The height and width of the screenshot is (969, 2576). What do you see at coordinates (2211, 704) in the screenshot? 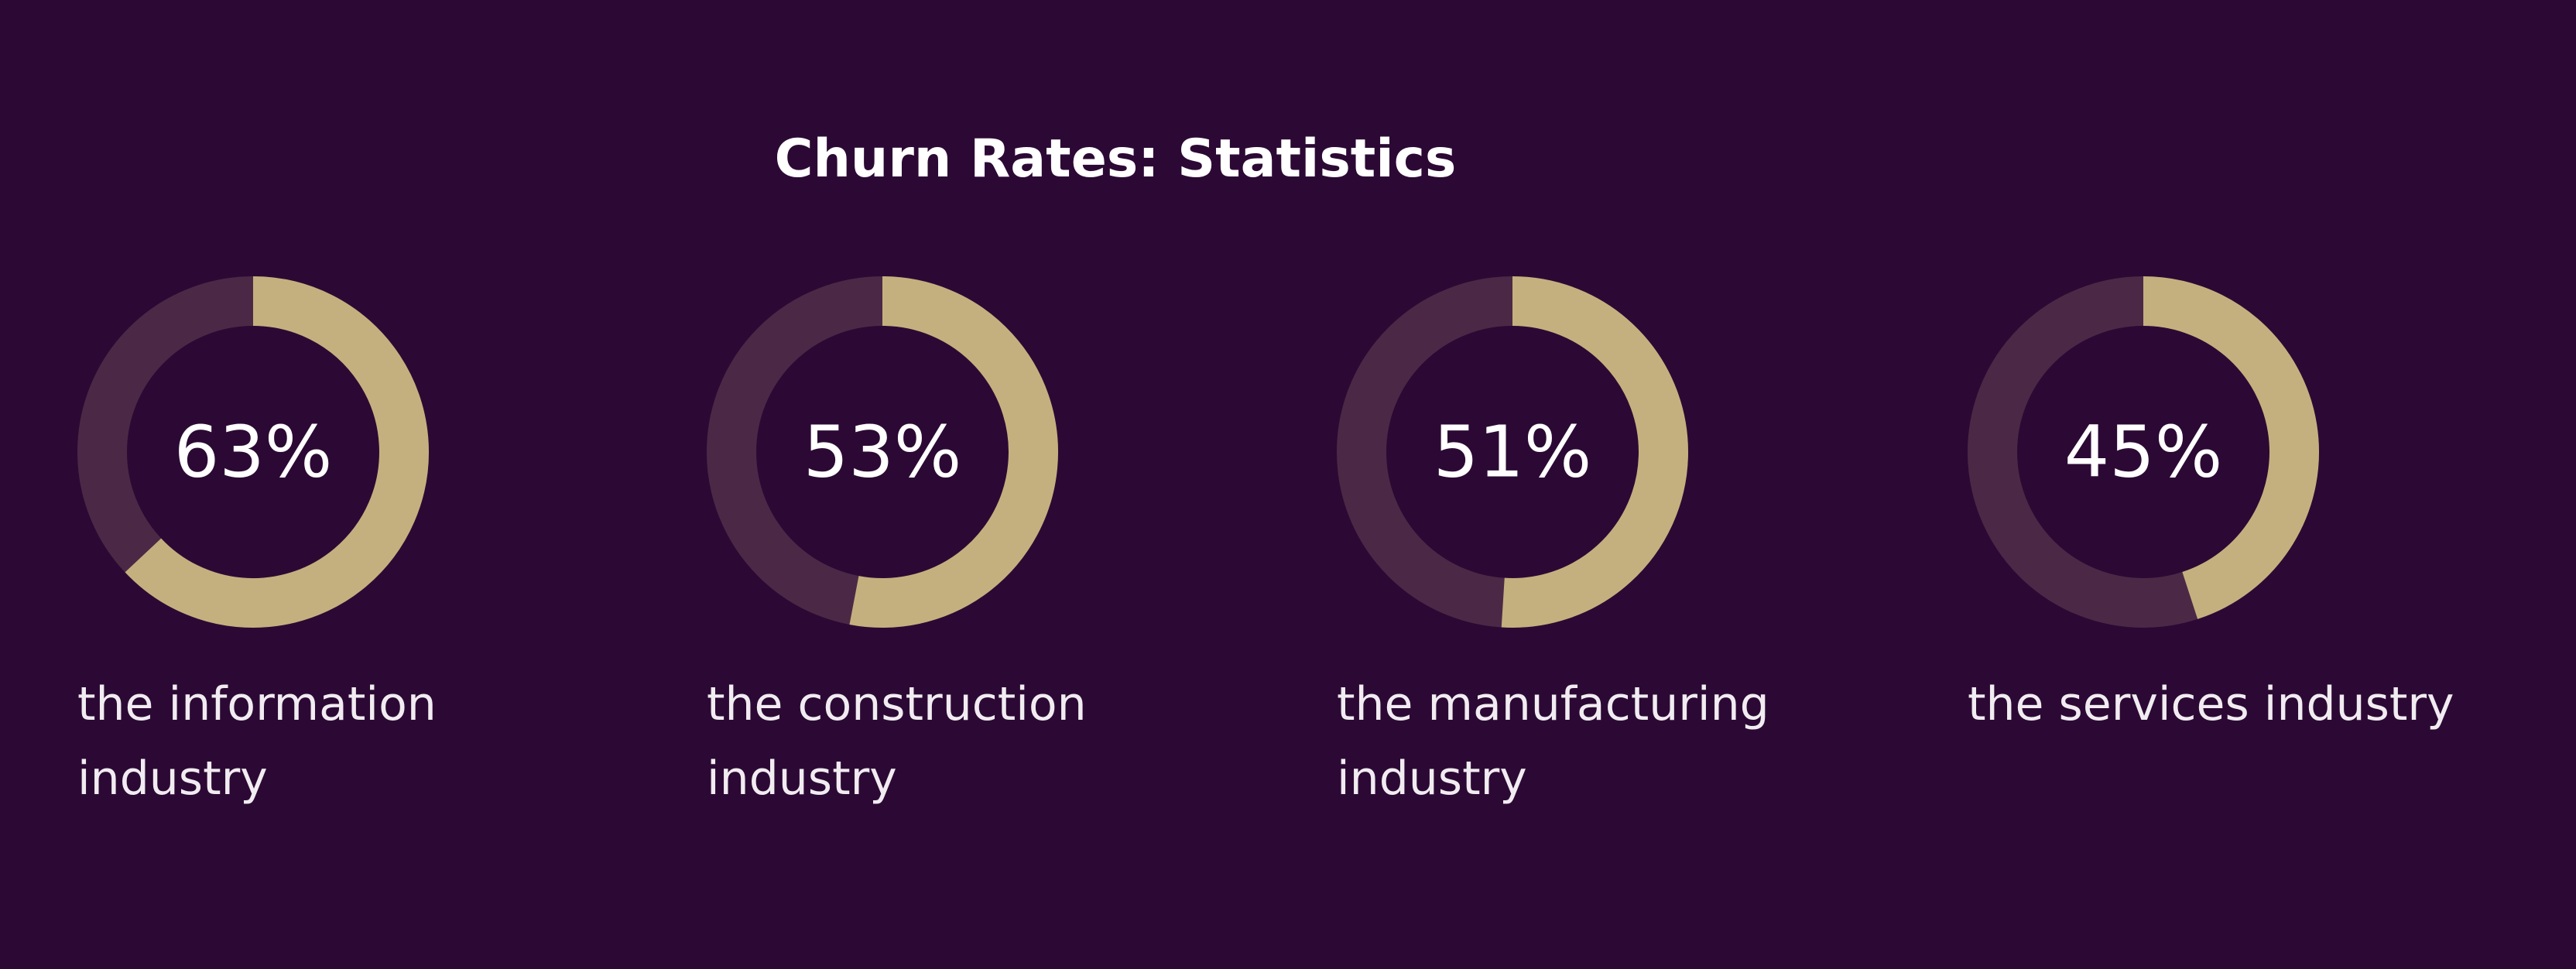
I see `category-label: the services industry` at bounding box center [2211, 704].